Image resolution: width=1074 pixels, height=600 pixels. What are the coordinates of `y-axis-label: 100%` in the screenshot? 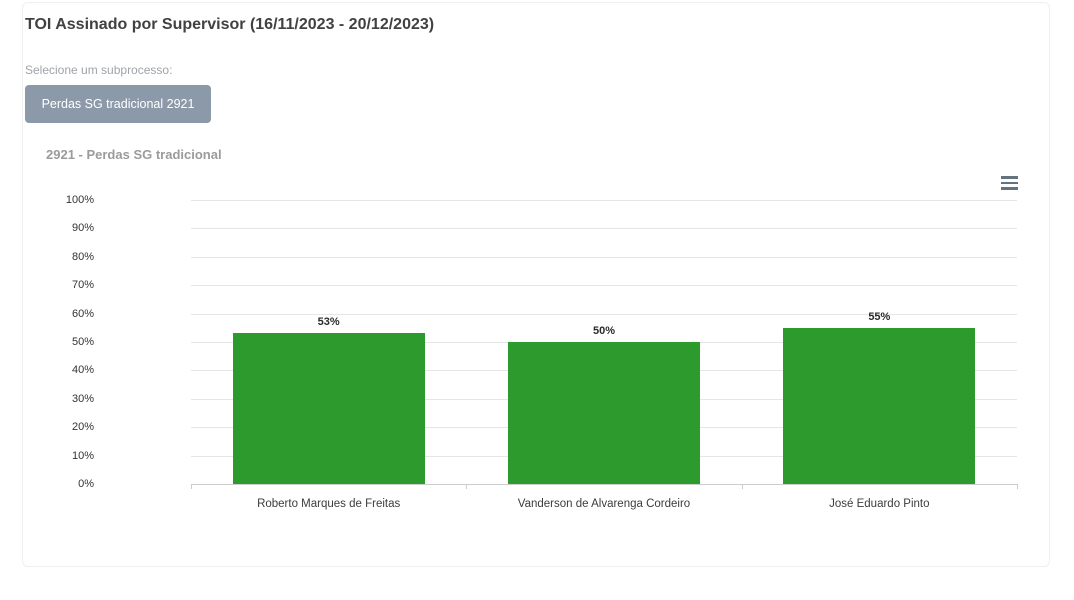 It's located at (79, 200).